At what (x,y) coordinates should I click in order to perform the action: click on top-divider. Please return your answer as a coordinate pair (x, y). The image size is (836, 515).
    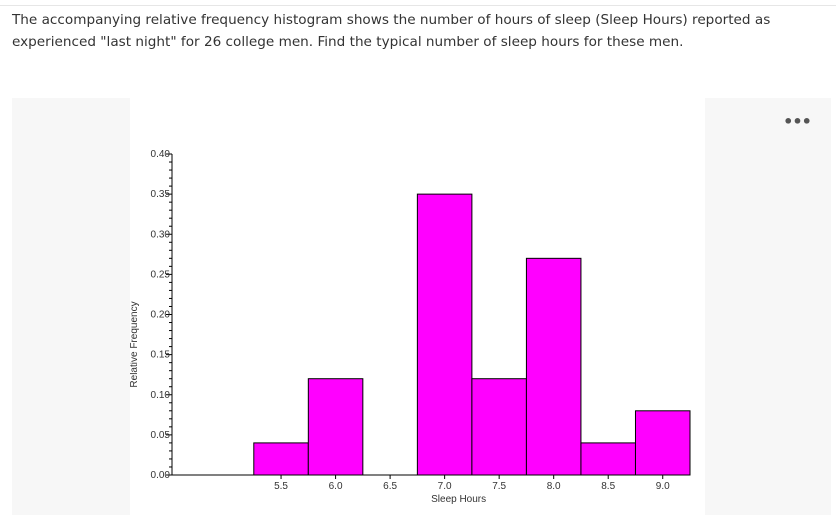
    Looking at the image, I should click on (418, 3).